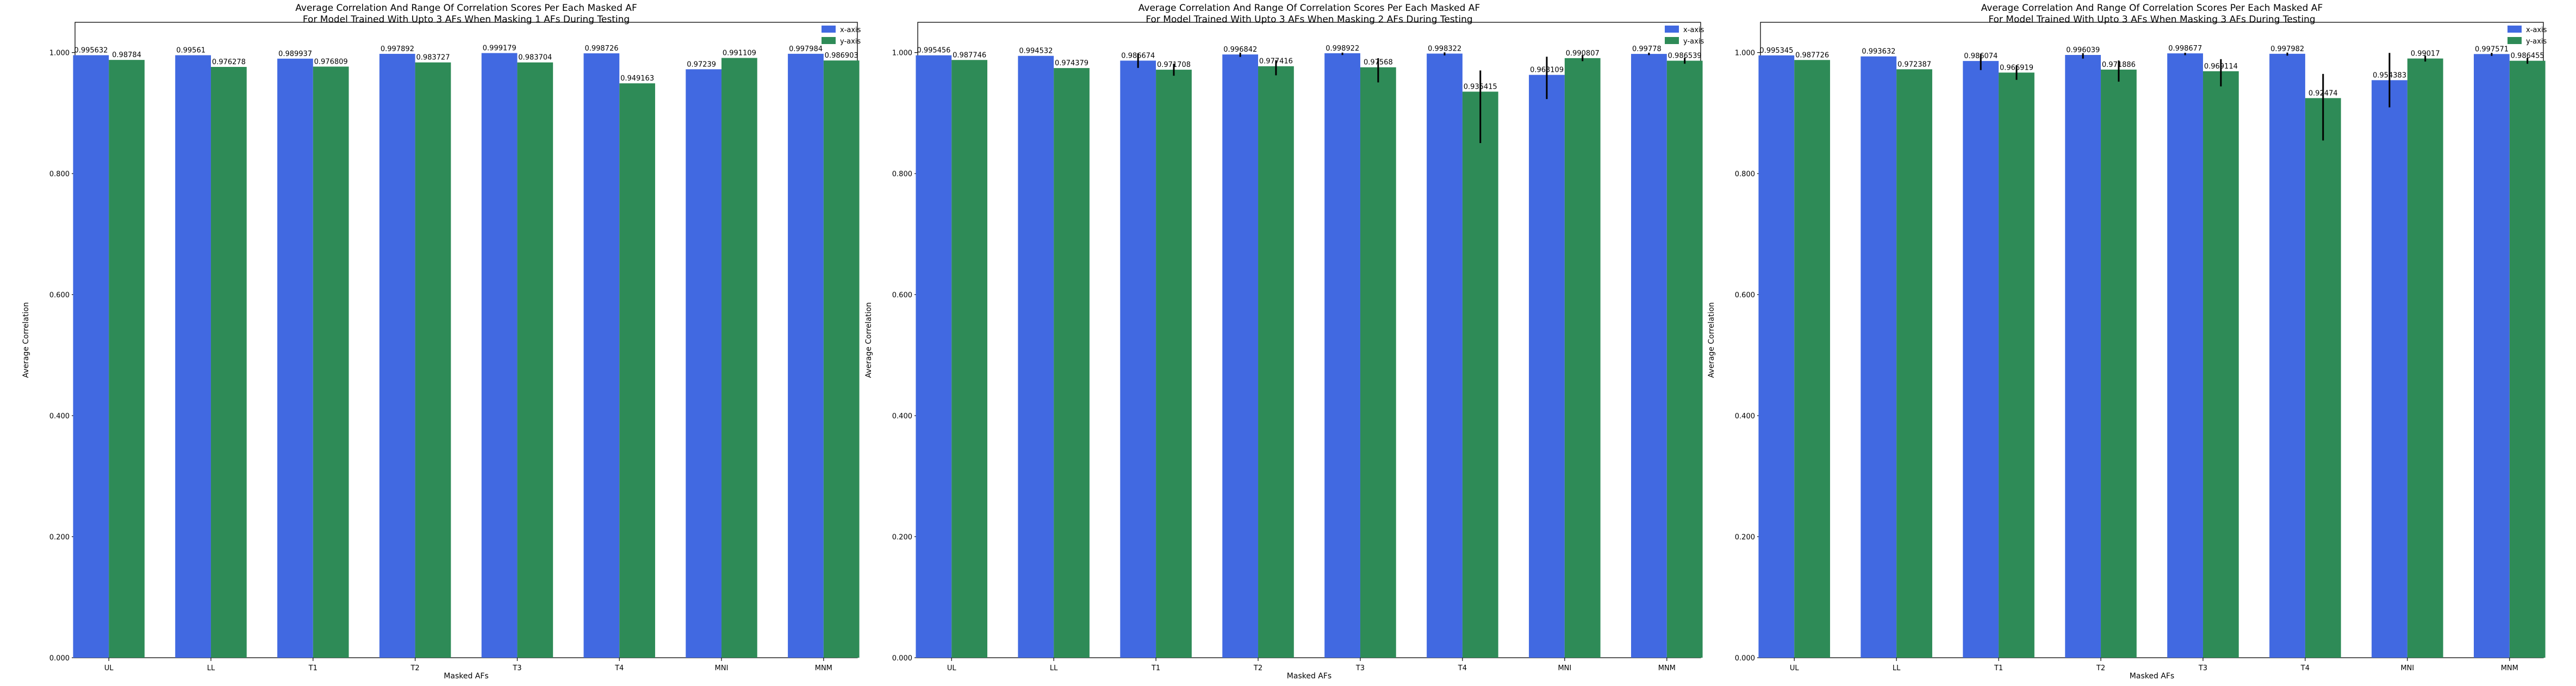  What do you see at coordinates (1547, 70) in the screenshot?
I see `data-label-x-axis-MNI: 0.963109` at bounding box center [1547, 70].